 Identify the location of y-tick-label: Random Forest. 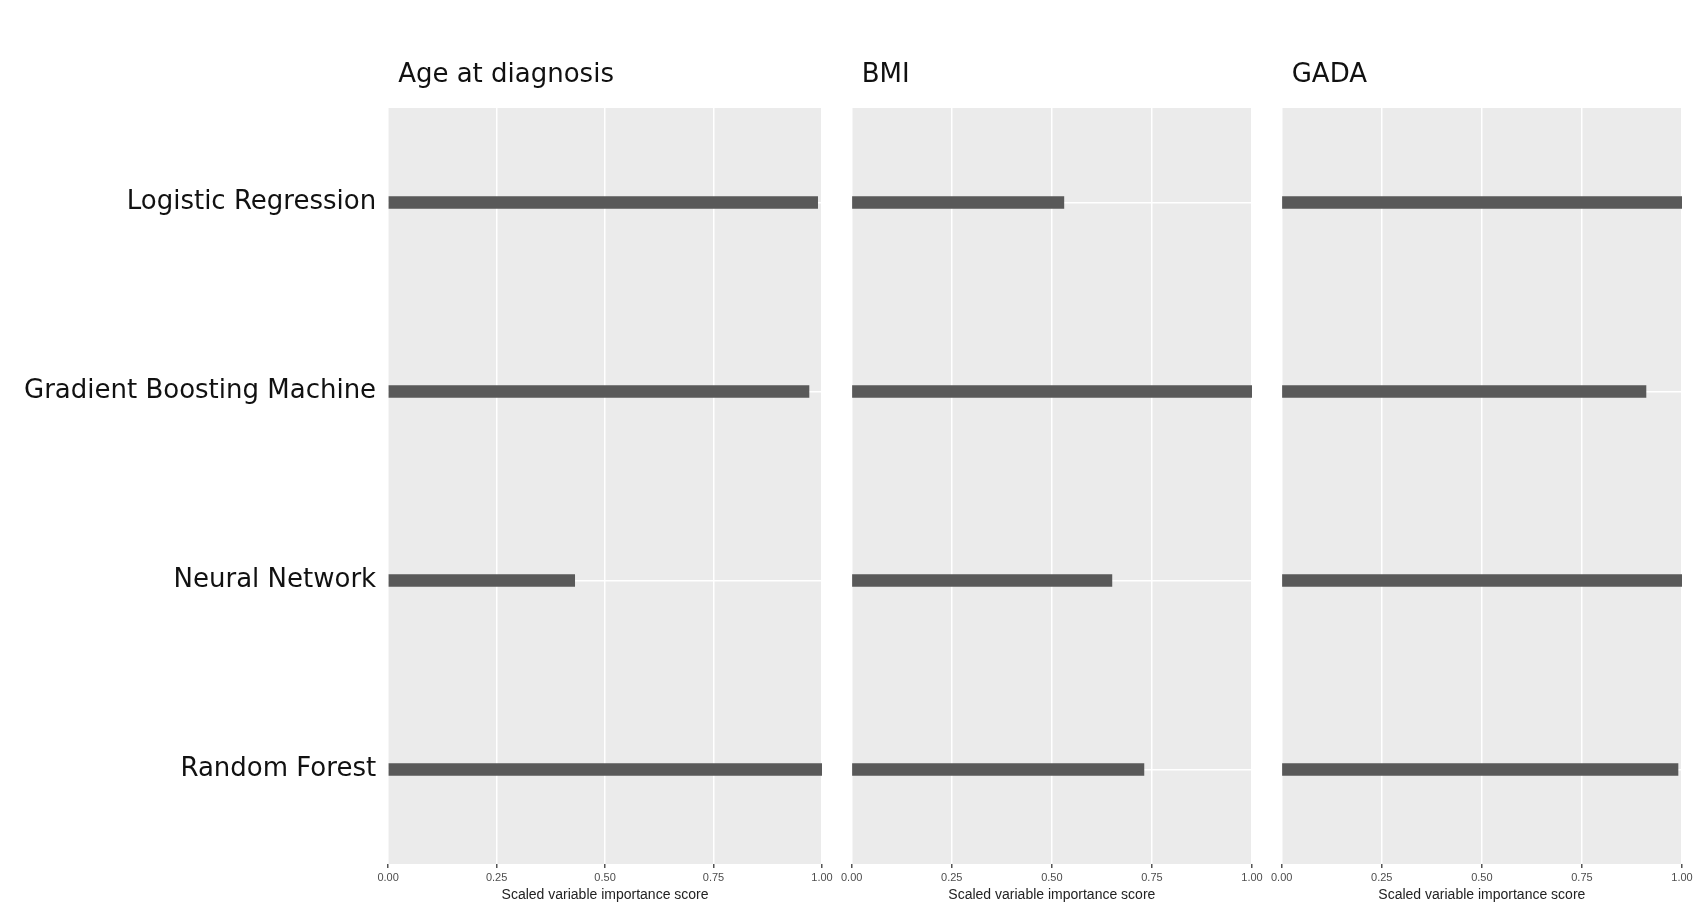
(278, 767).